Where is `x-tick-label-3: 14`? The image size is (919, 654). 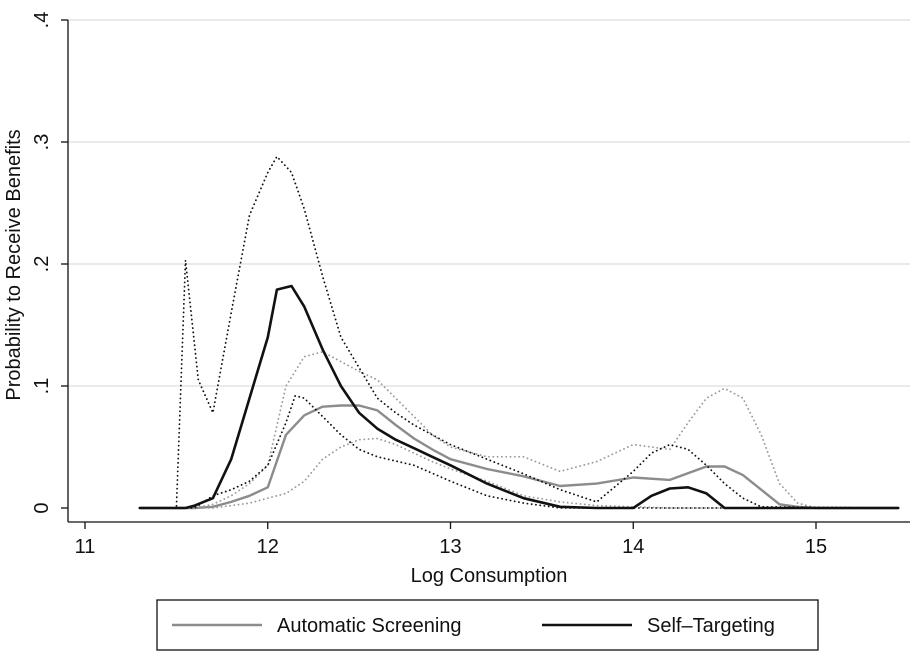
x-tick-label-3: 14 is located at coordinates (633, 547).